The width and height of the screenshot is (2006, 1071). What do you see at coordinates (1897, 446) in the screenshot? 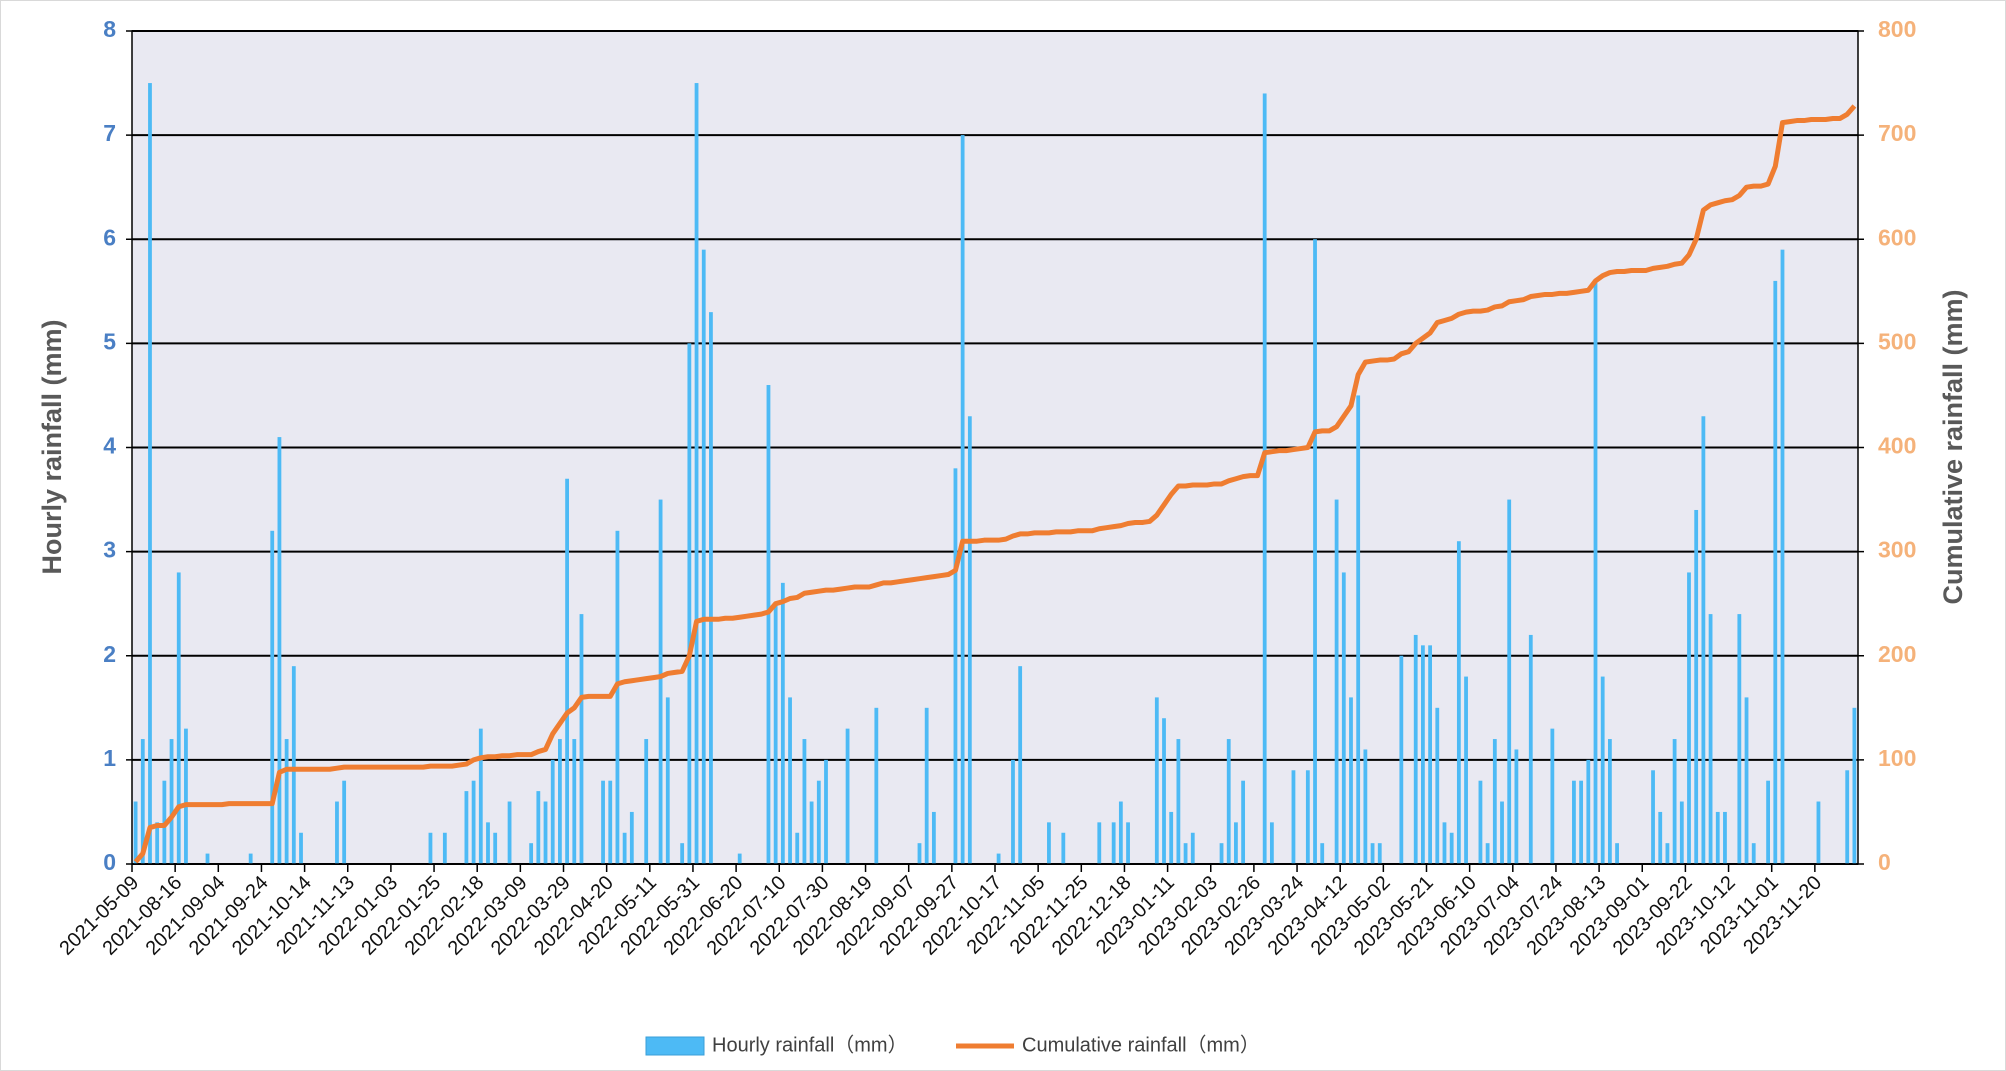
I see `y2-tick-label: 400` at bounding box center [1897, 446].